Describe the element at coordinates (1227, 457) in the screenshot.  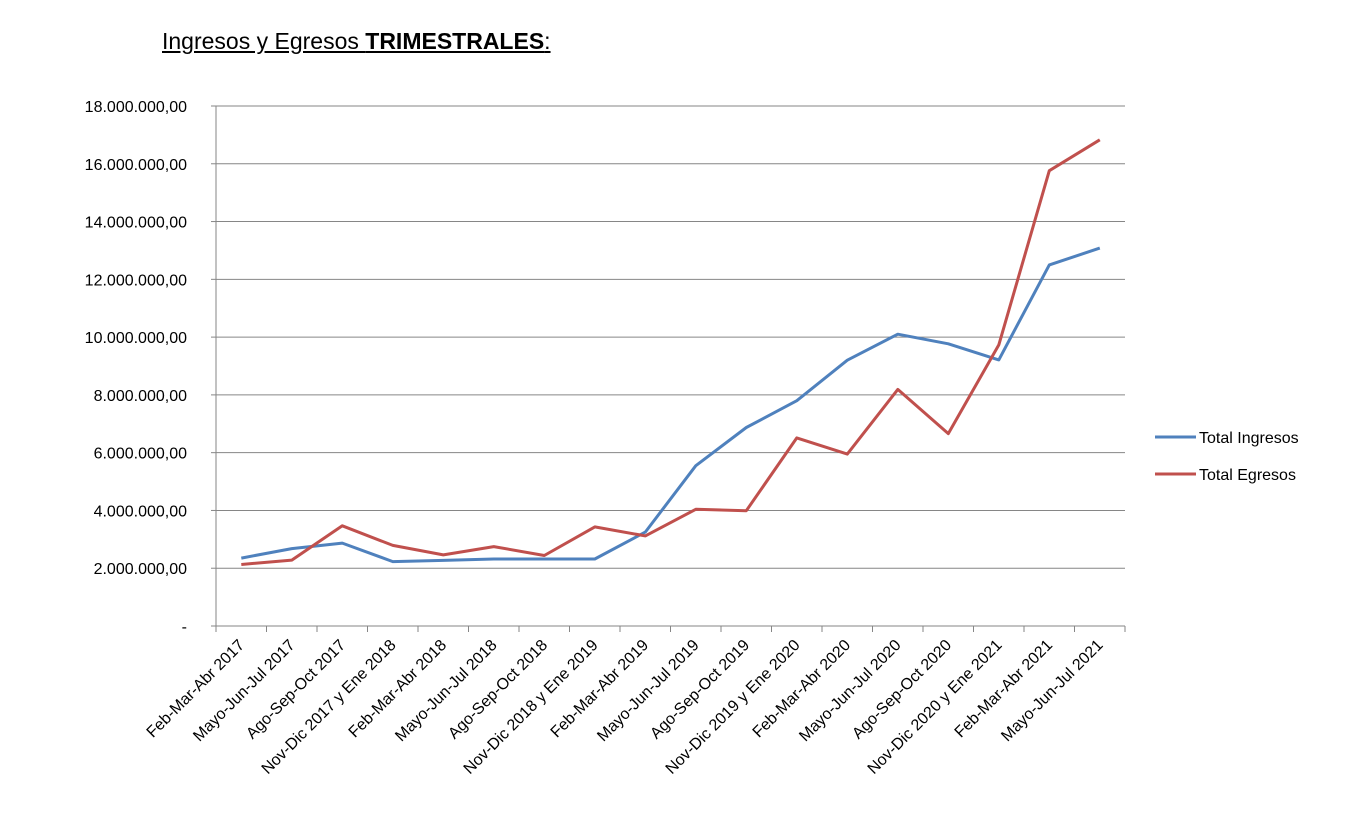
I see `legend: Total Ingresos Total Egresos` at that location.